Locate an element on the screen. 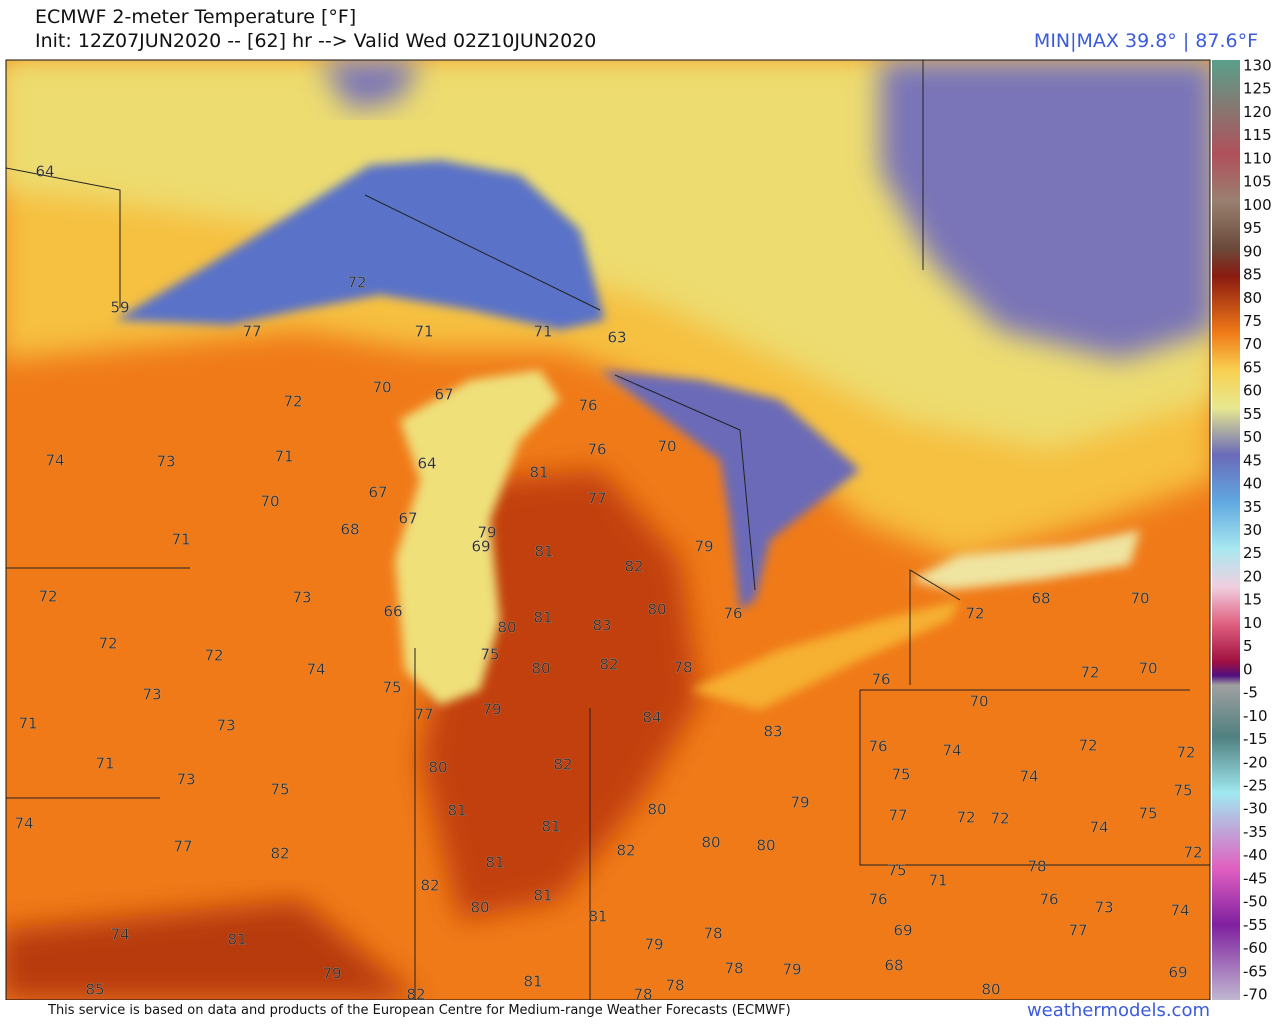  colorbar-label: 130 is located at coordinates (1257, 66).